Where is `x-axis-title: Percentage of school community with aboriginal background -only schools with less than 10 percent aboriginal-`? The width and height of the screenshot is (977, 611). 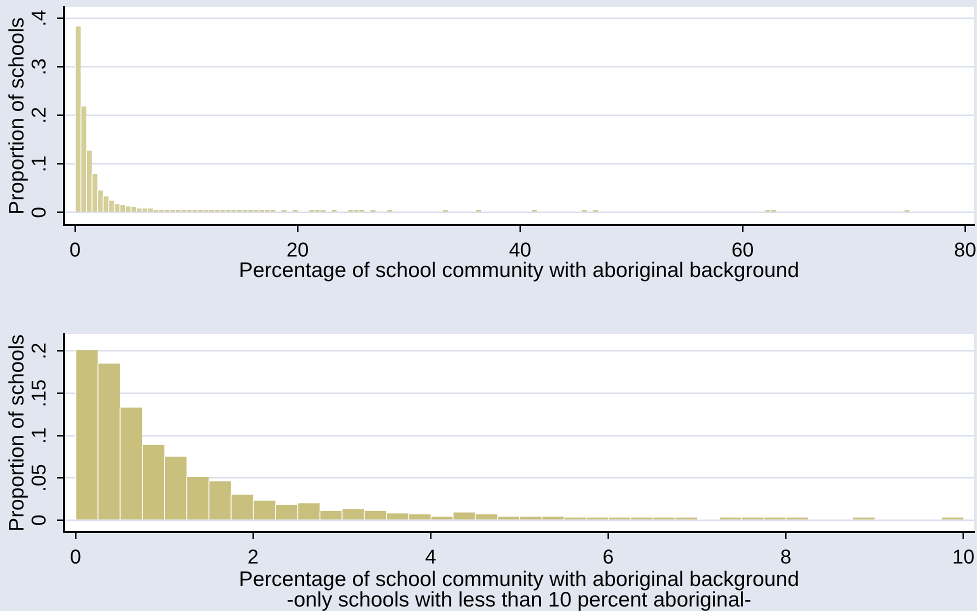 x-axis-title: Percentage of school community with aboriginal background -only schools with less than 10 percent aboriginal- is located at coordinates (519, 589).